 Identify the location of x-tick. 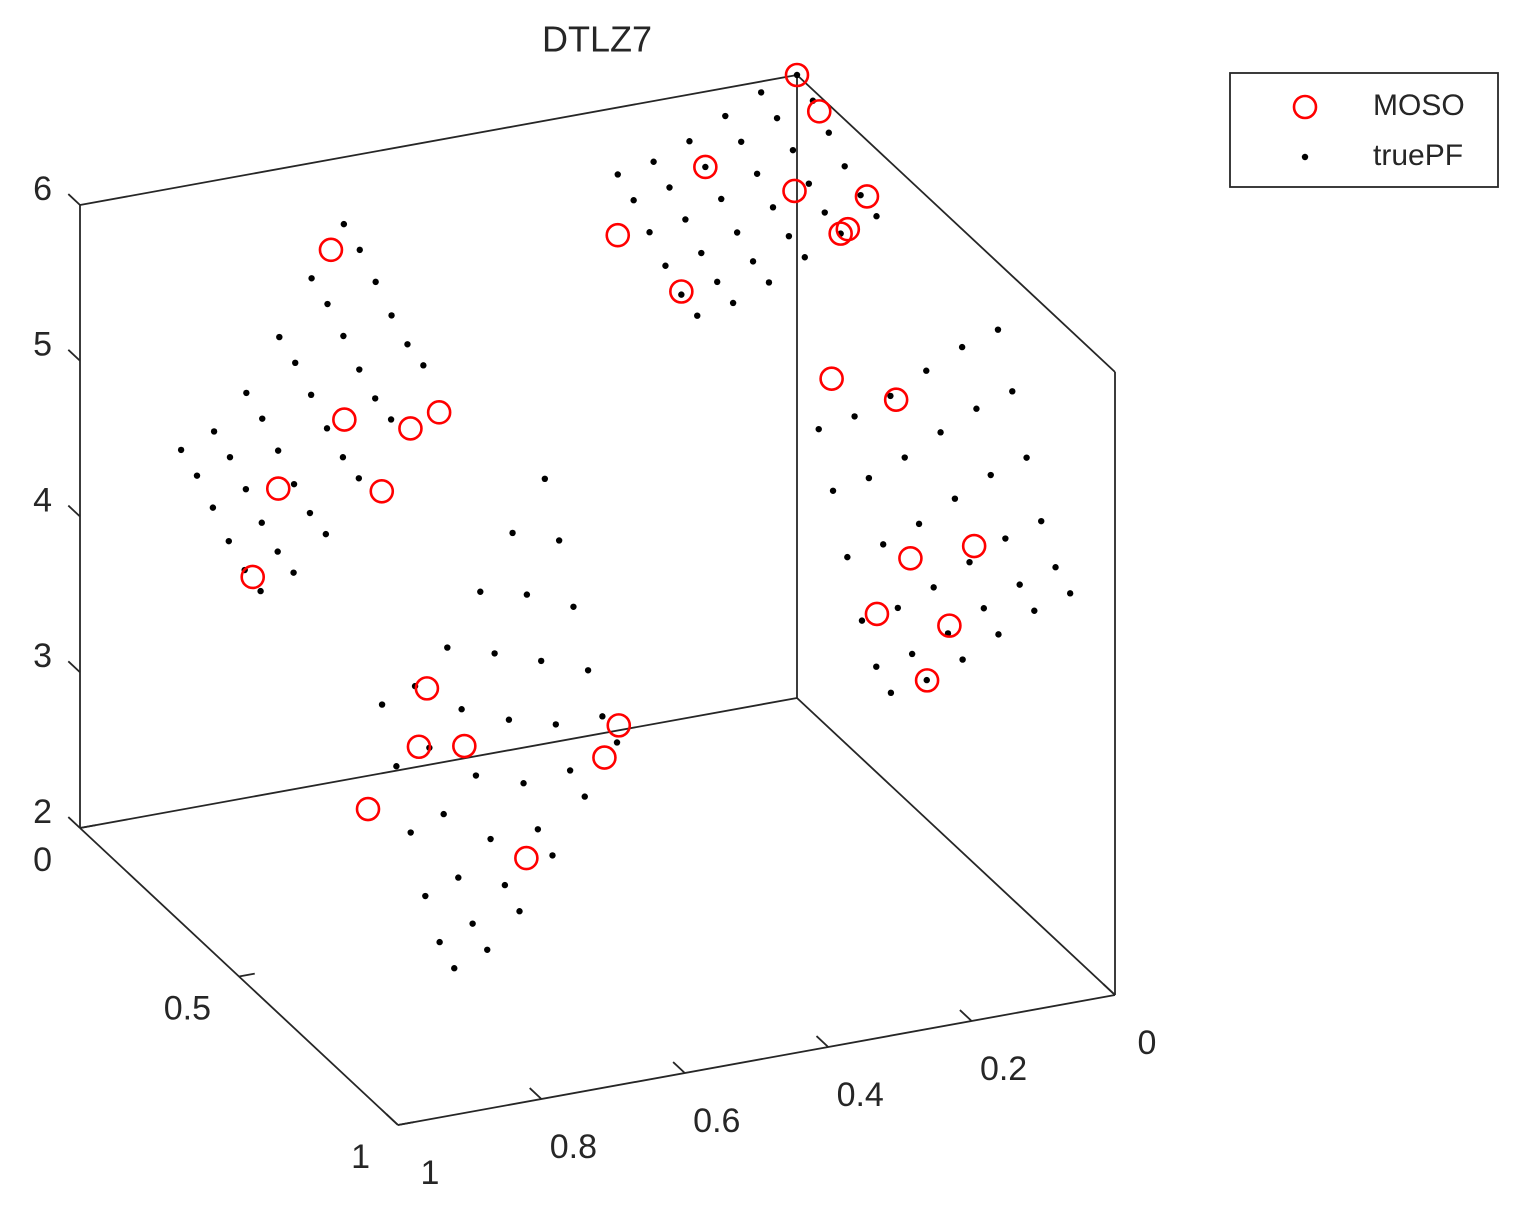
(1109, 989).